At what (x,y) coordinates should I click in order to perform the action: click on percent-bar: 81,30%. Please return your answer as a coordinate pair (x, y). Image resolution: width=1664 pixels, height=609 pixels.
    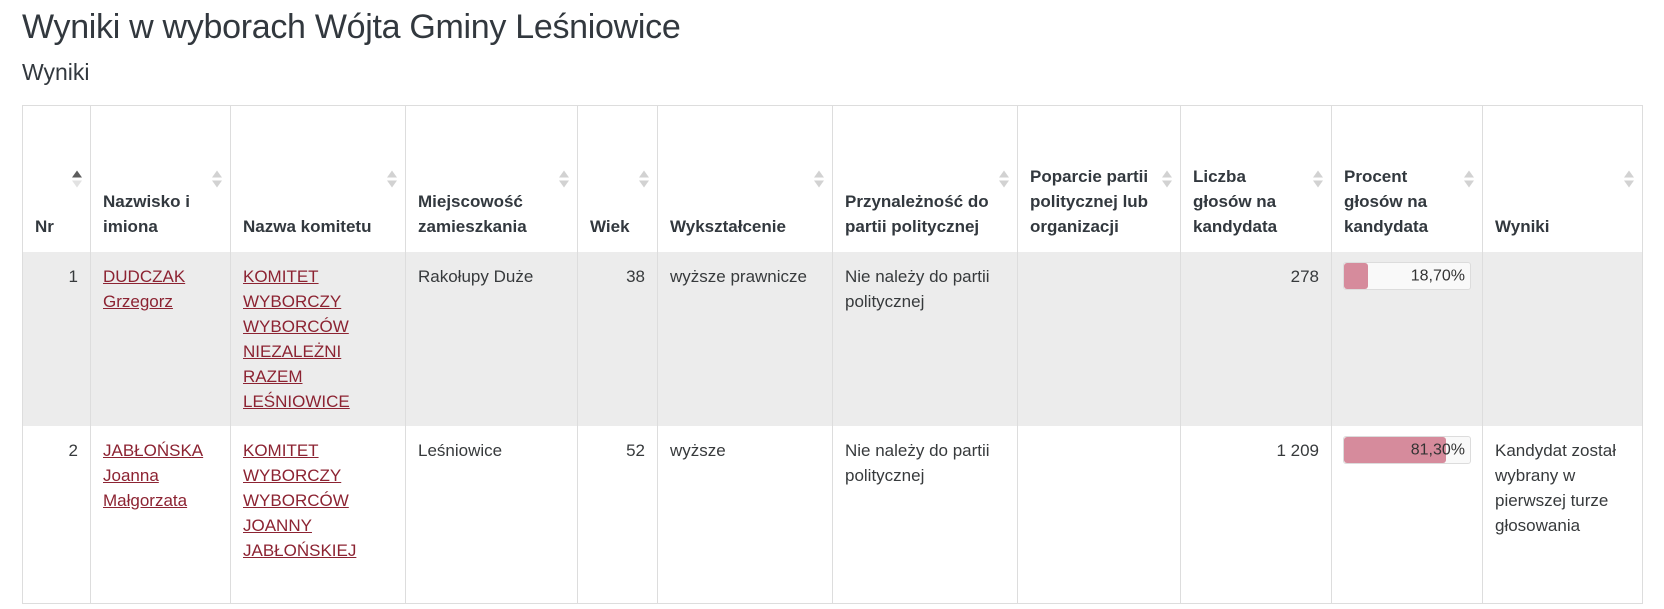
    Looking at the image, I should click on (1407, 449).